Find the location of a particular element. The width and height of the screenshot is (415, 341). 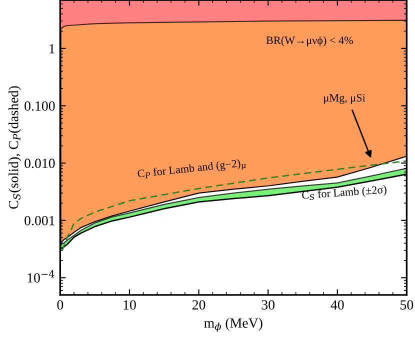

annotation: BR(W→μνϕ) < 4% is located at coordinates (309, 41).